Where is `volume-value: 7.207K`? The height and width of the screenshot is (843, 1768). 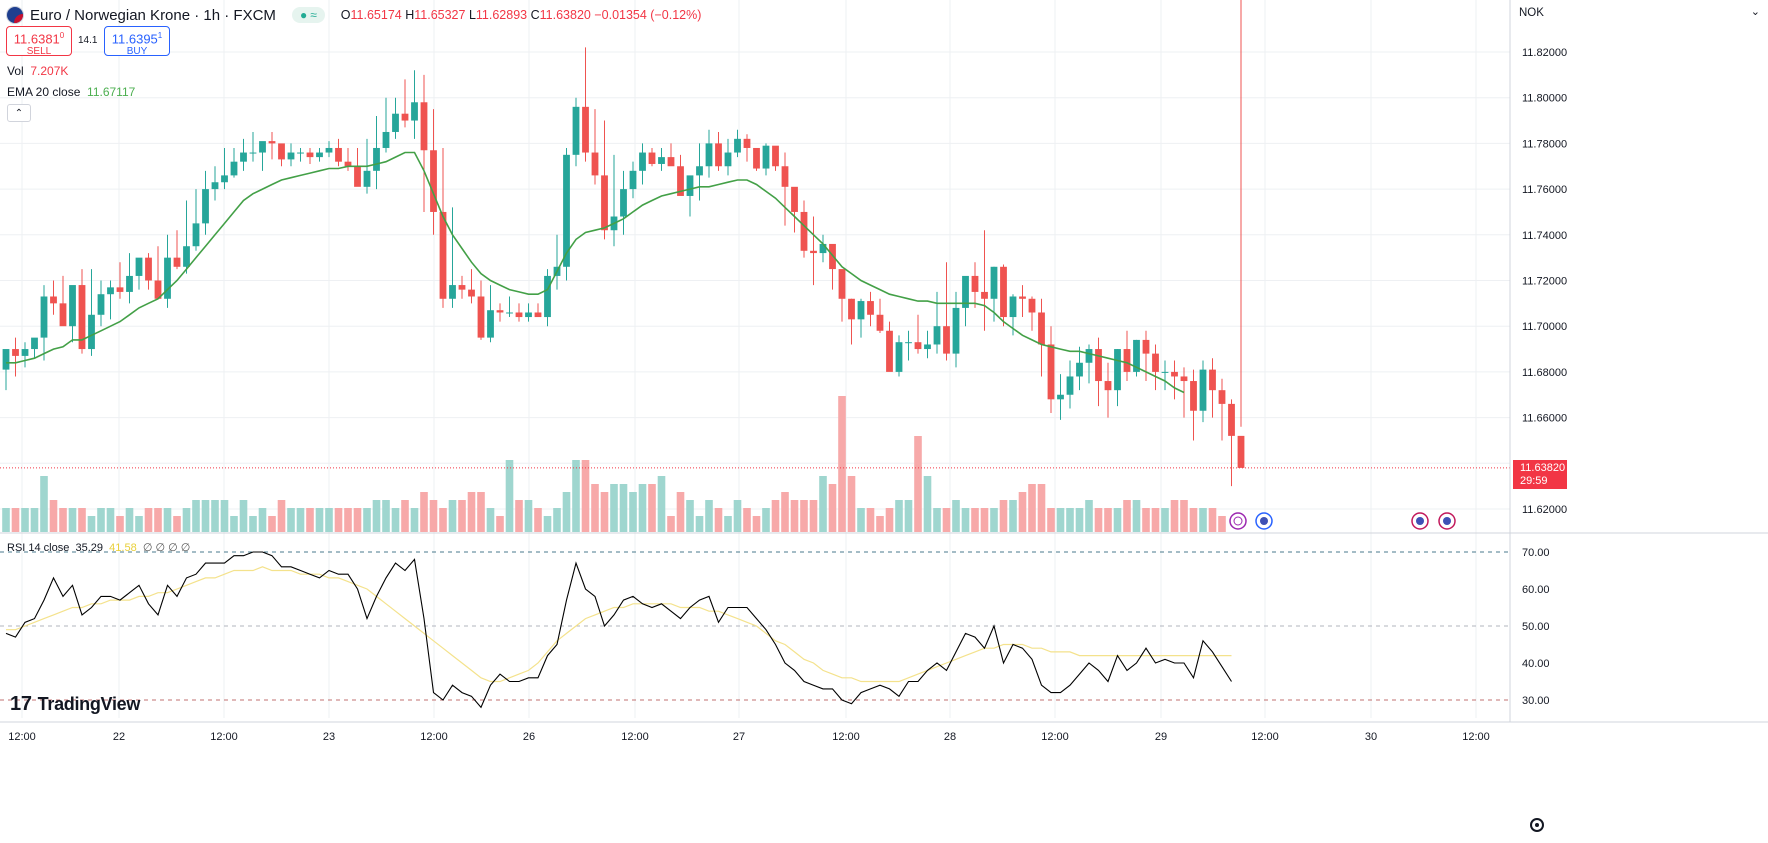
volume-value: 7.207K is located at coordinates (49, 71).